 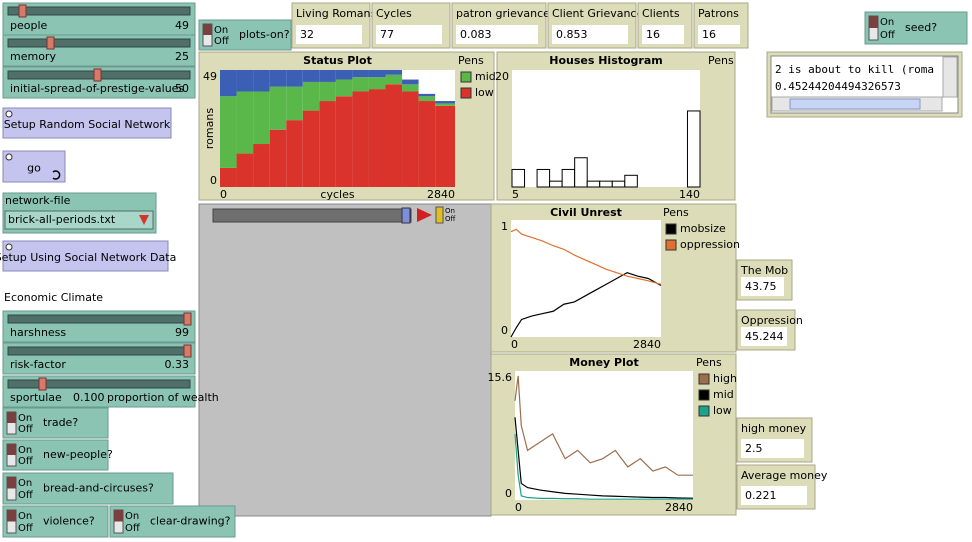 I want to click on legend-label: oppression, so click(x=710, y=244).